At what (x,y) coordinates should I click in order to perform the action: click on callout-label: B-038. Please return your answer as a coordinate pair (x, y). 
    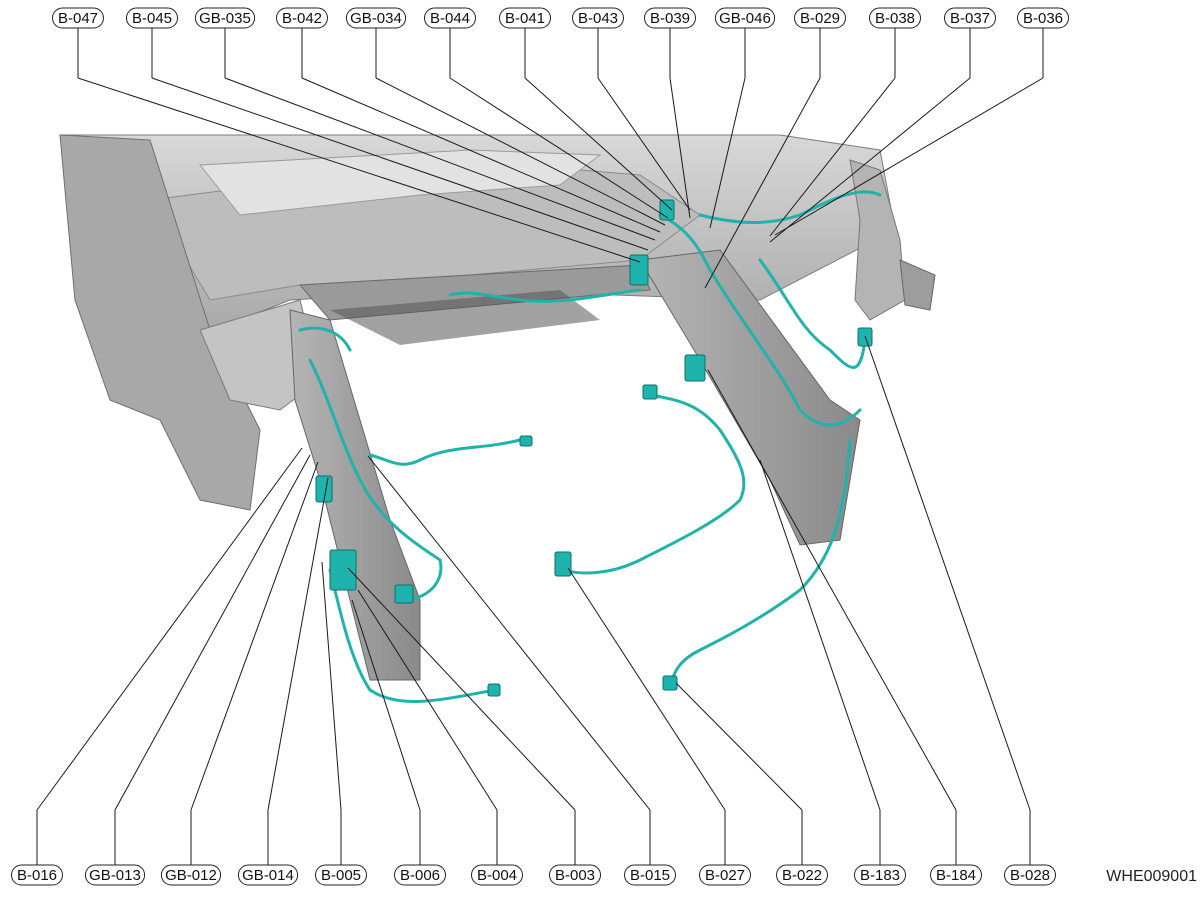
    Looking at the image, I should click on (895, 18).